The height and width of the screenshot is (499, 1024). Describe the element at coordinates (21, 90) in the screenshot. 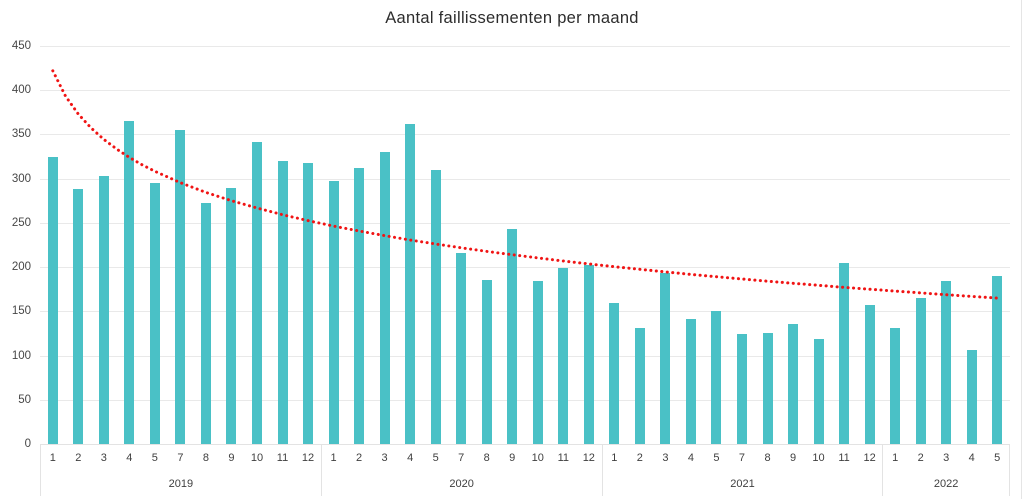

I see `y-tick-label: 400` at that location.